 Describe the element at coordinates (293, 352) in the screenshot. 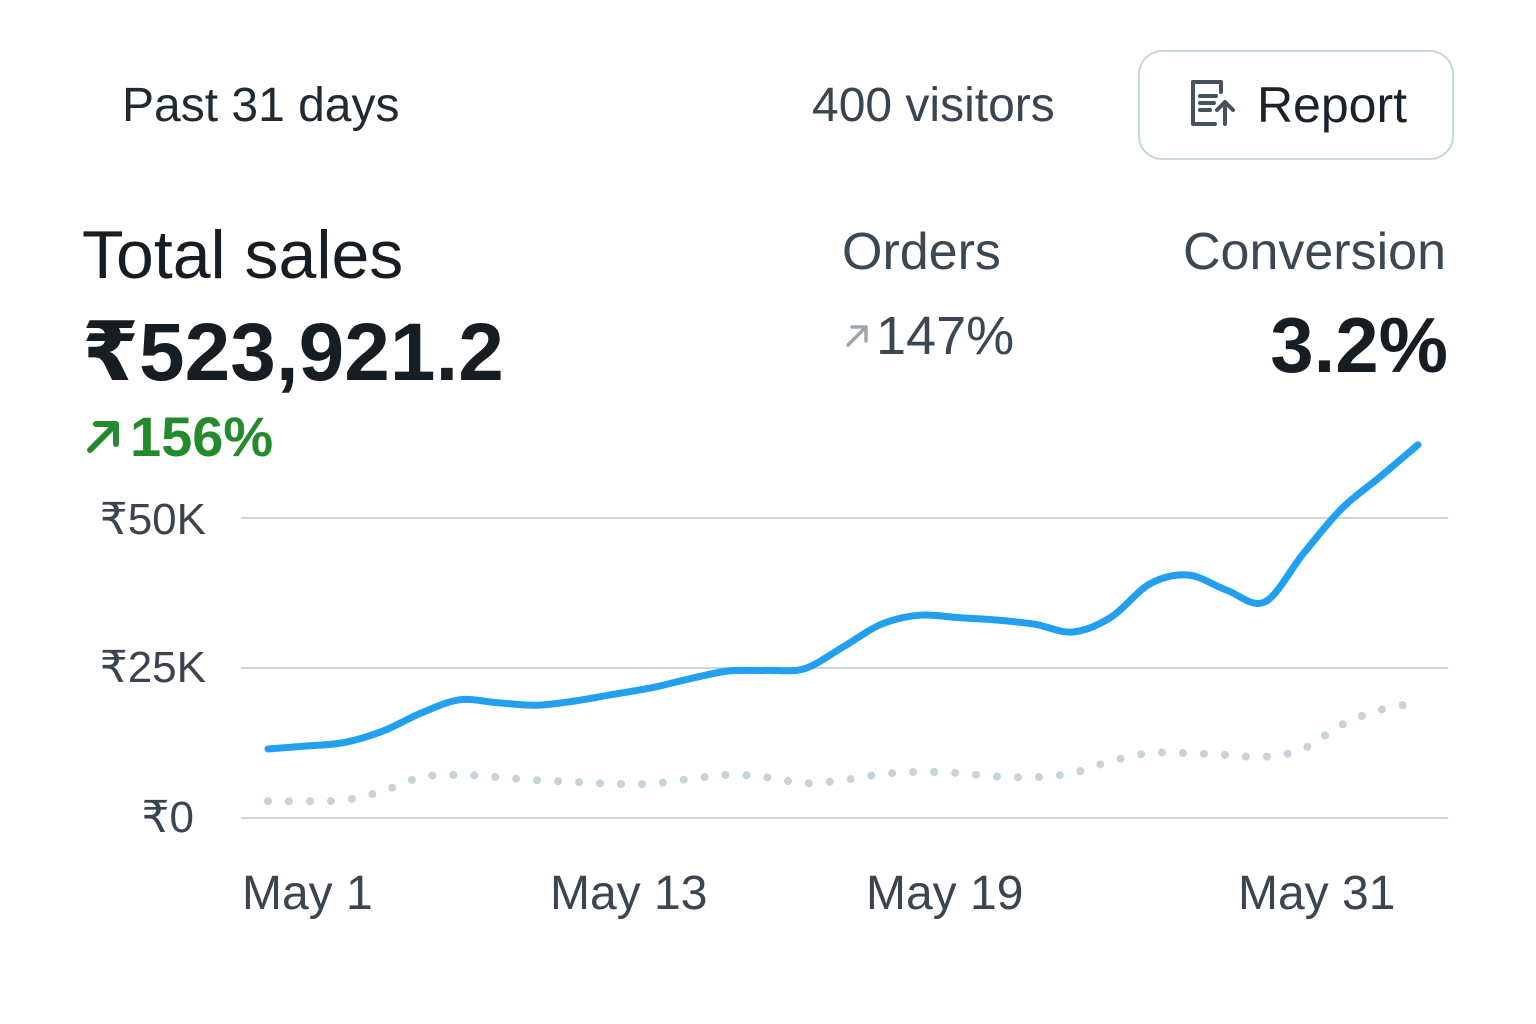

I see `total-sales-value: ₹523,921.2` at that location.